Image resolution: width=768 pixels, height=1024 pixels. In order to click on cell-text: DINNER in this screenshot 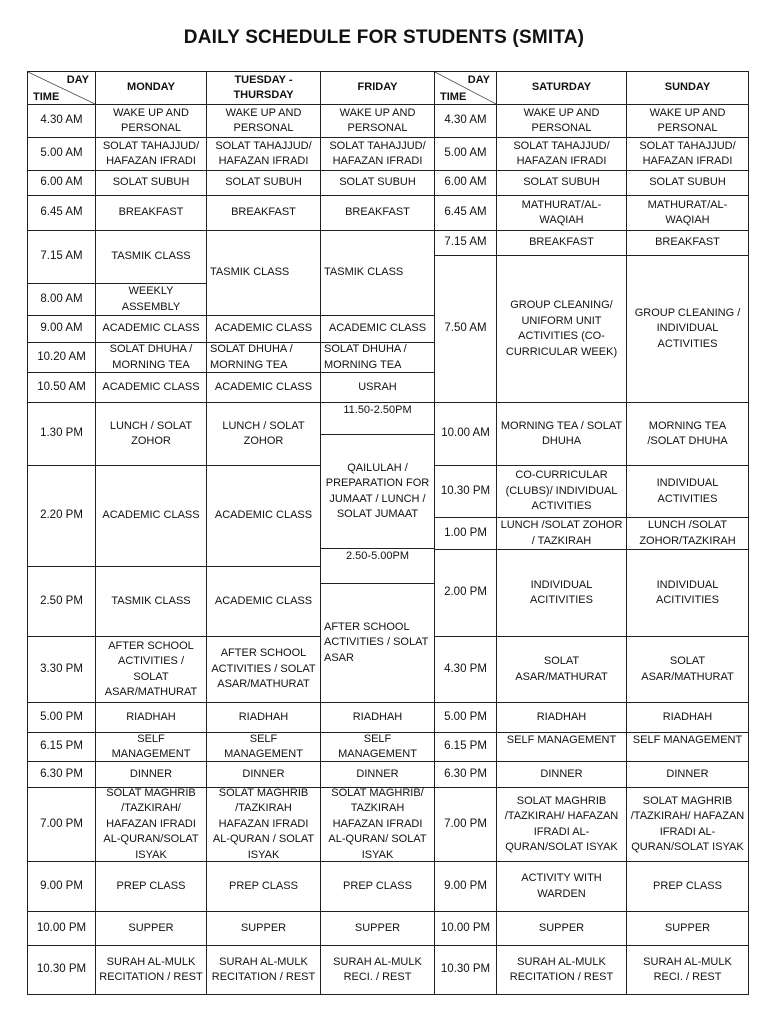, I will do `click(687, 773)`.